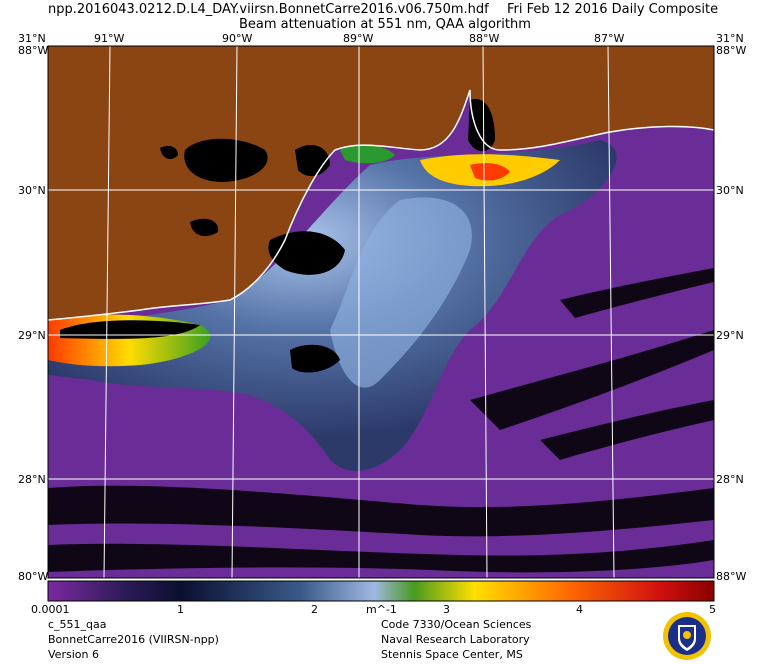 Image resolution: width=762 pixels, height=664 pixels. I want to click on lat-label-28n-left: 28°N, so click(32, 479).